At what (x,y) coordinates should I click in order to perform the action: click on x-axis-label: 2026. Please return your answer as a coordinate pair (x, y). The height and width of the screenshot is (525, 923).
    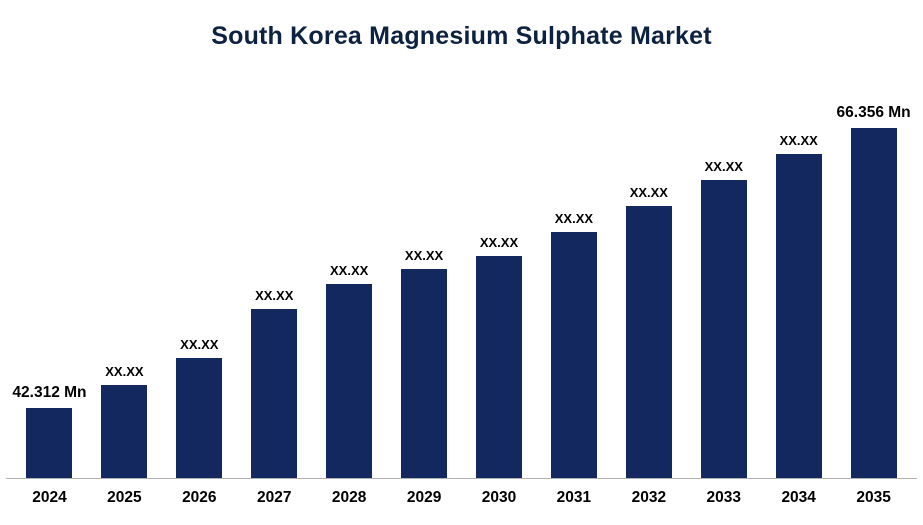
    Looking at the image, I should click on (199, 497).